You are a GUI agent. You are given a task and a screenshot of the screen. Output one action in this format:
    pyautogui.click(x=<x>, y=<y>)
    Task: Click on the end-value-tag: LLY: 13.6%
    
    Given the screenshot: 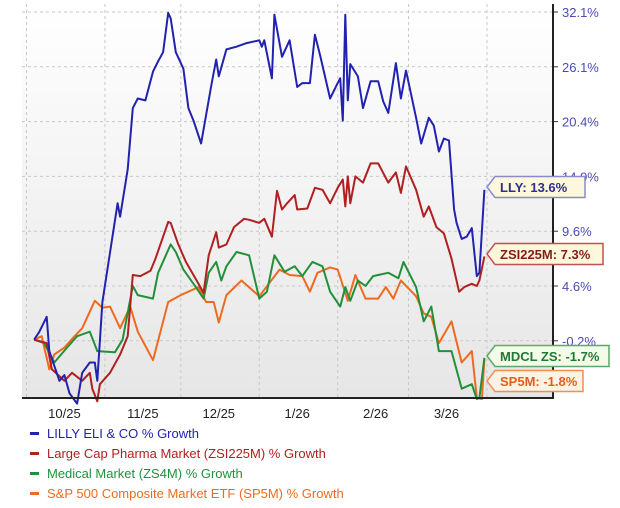 What is the action you would take?
    pyautogui.click(x=536, y=187)
    